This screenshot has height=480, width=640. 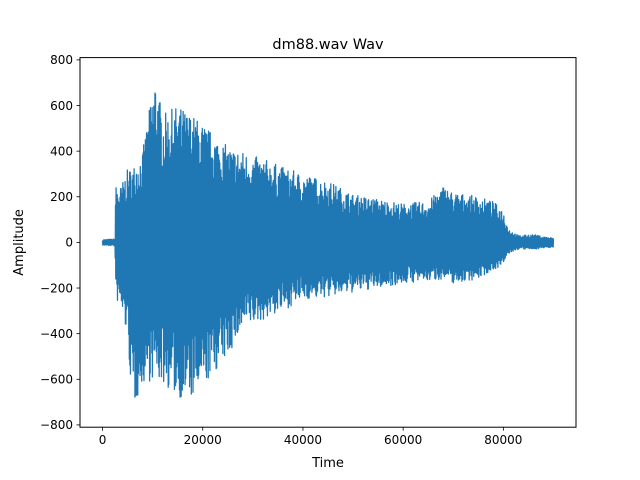 I want to click on x-tick-label: 60000, so click(x=403, y=440).